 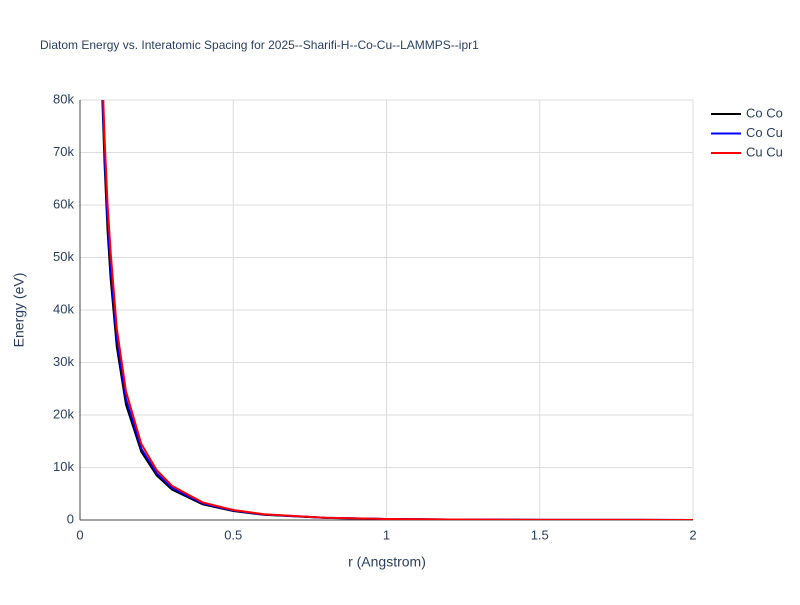 What do you see at coordinates (70, 518) in the screenshot?
I see `y-tick-label: 0` at bounding box center [70, 518].